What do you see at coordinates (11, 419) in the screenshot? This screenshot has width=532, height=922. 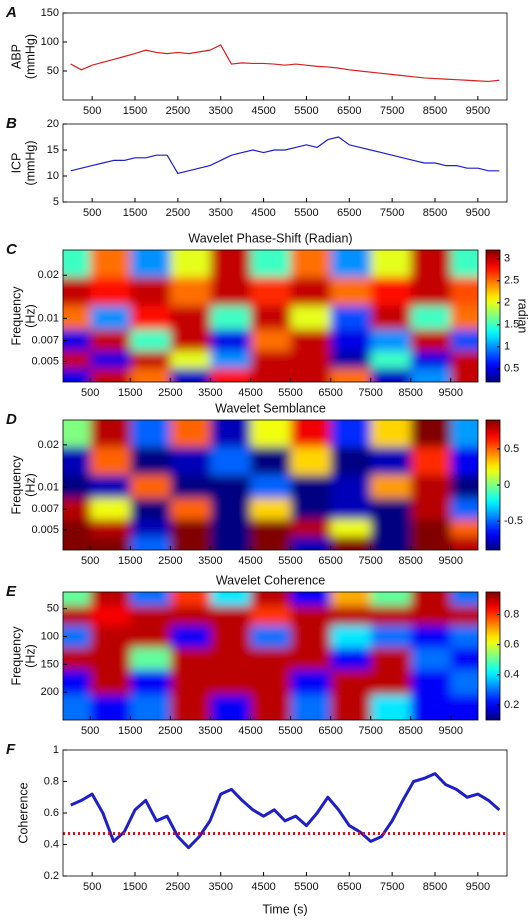 I see `panel-label: D` at bounding box center [11, 419].